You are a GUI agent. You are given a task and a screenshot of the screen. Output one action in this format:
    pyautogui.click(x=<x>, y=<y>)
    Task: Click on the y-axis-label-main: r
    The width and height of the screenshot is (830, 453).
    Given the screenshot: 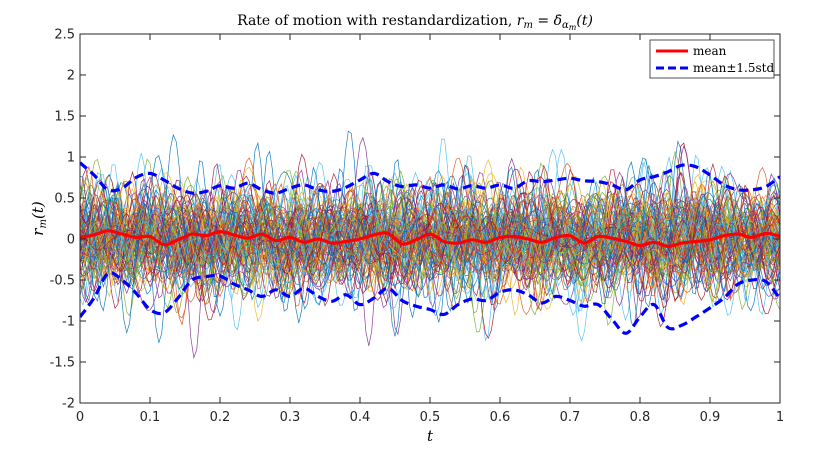 What is the action you would take?
    pyautogui.click(x=38, y=232)
    